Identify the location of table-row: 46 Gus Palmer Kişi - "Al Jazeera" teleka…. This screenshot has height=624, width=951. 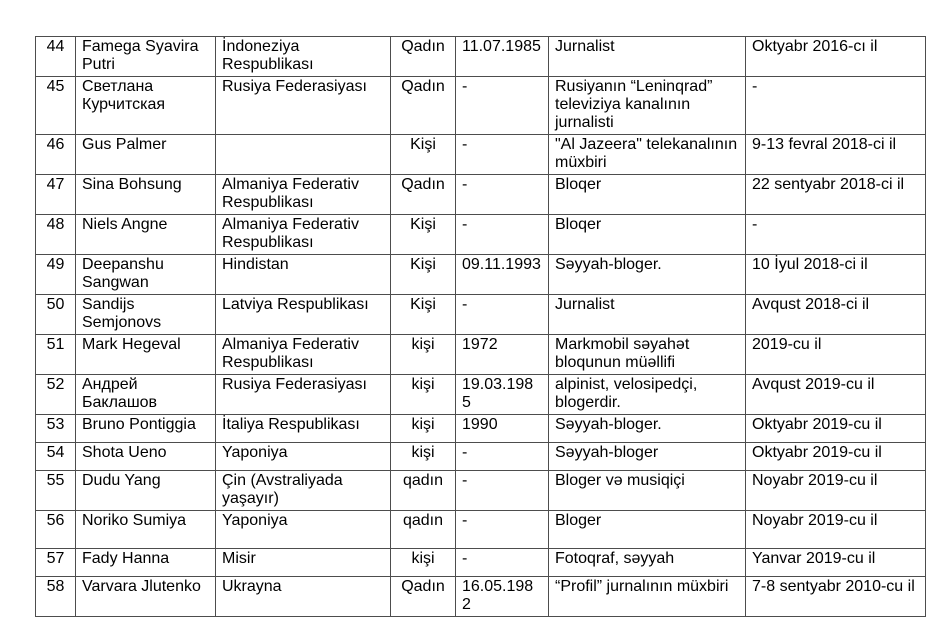
(480, 154).